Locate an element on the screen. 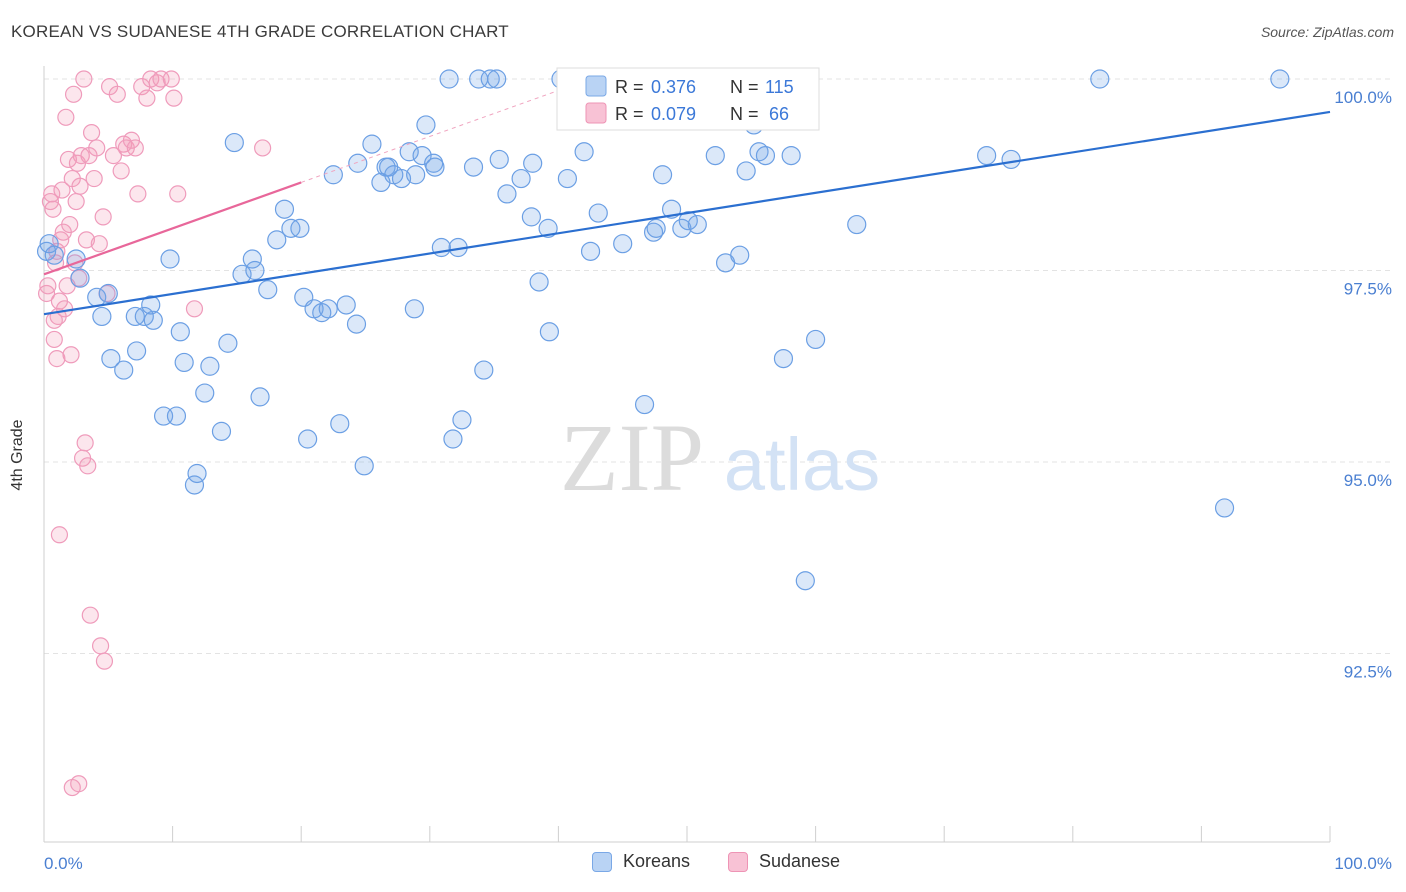 The height and width of the screenshot is (892, 1406). watermark: ZIP atlas is located at coordinates (720, 457).